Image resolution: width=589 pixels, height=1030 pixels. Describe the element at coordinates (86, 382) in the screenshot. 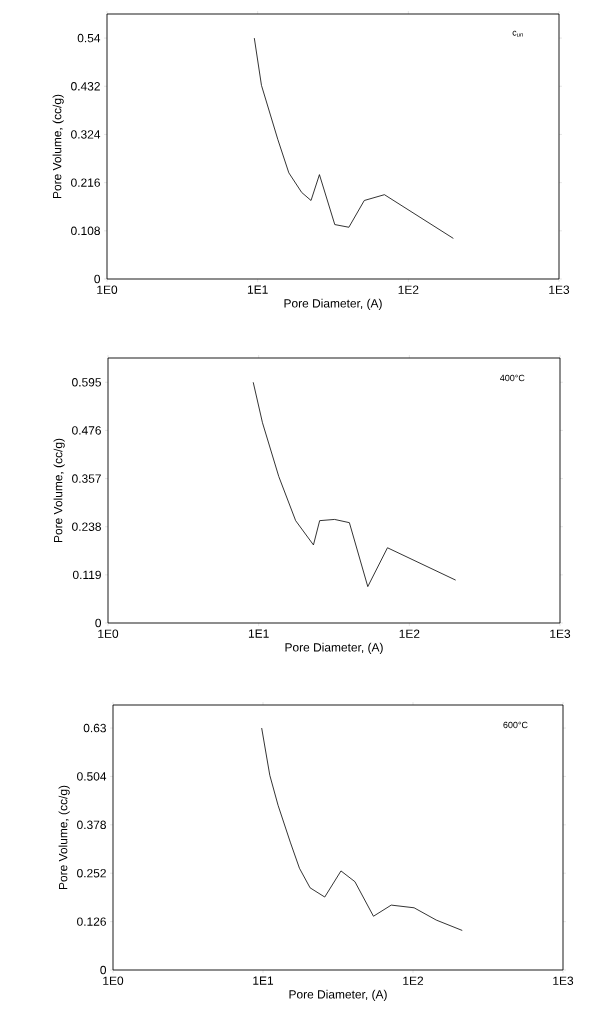

I see `y-tick-label: 0.595` at that location.